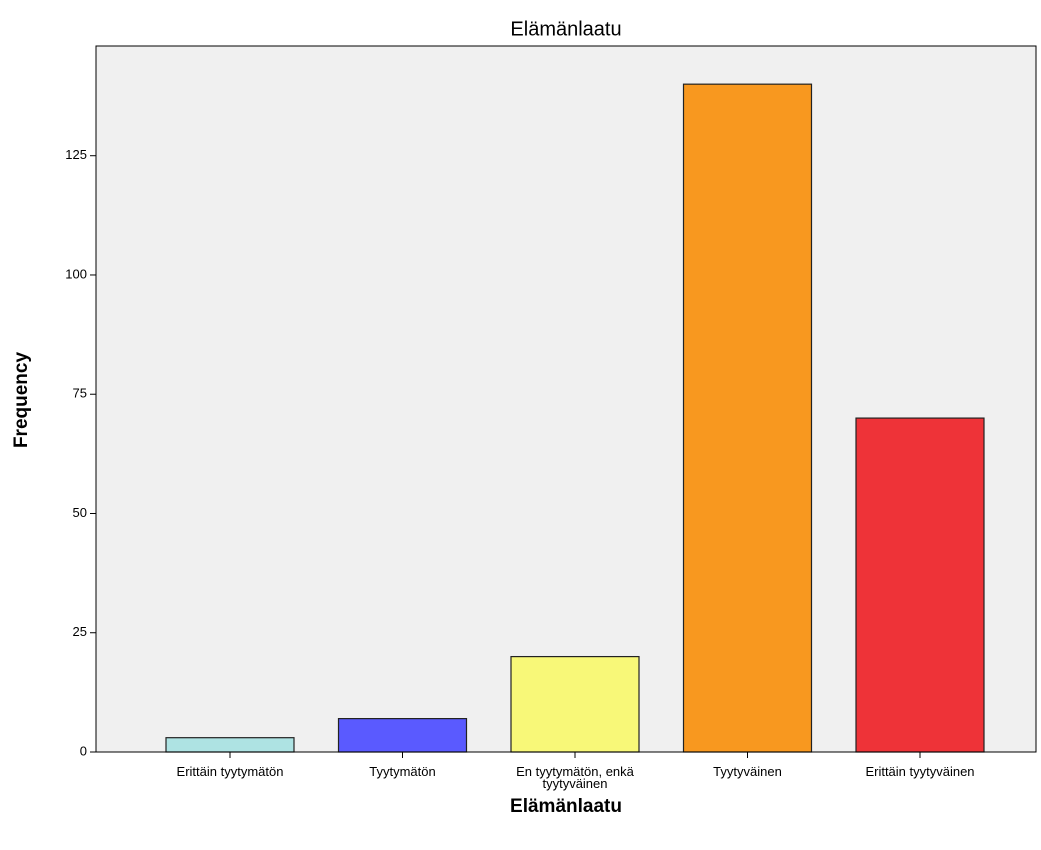 Image resolution: width=1041 pixels, height=850 pixels. I want to click on x-axis-title: Elämänlaatu, so click(566, 806).